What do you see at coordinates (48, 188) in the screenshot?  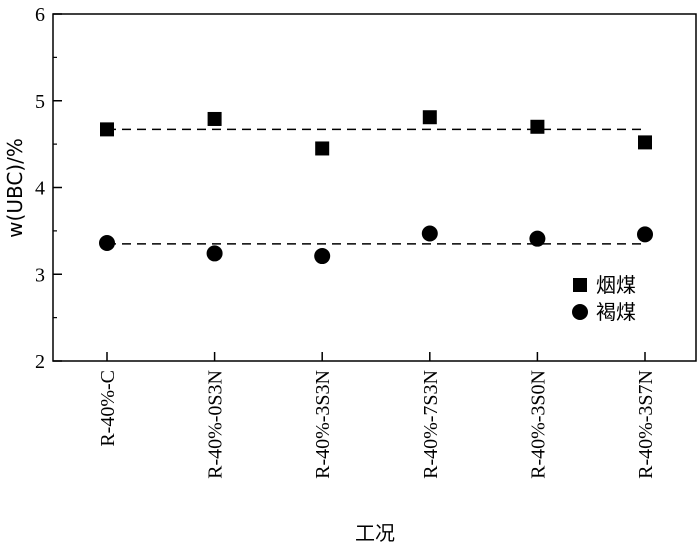 I see `y-axis: 2 3 4 5 6` at bounding box center [48, 188].